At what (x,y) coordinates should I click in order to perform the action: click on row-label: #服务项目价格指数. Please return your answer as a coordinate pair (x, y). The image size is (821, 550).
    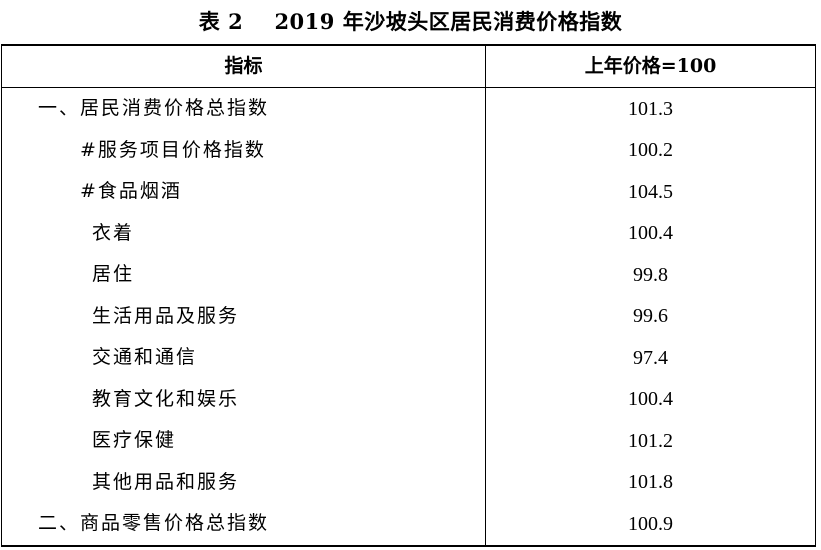
    Looking at the image, I should click on (243, 150).